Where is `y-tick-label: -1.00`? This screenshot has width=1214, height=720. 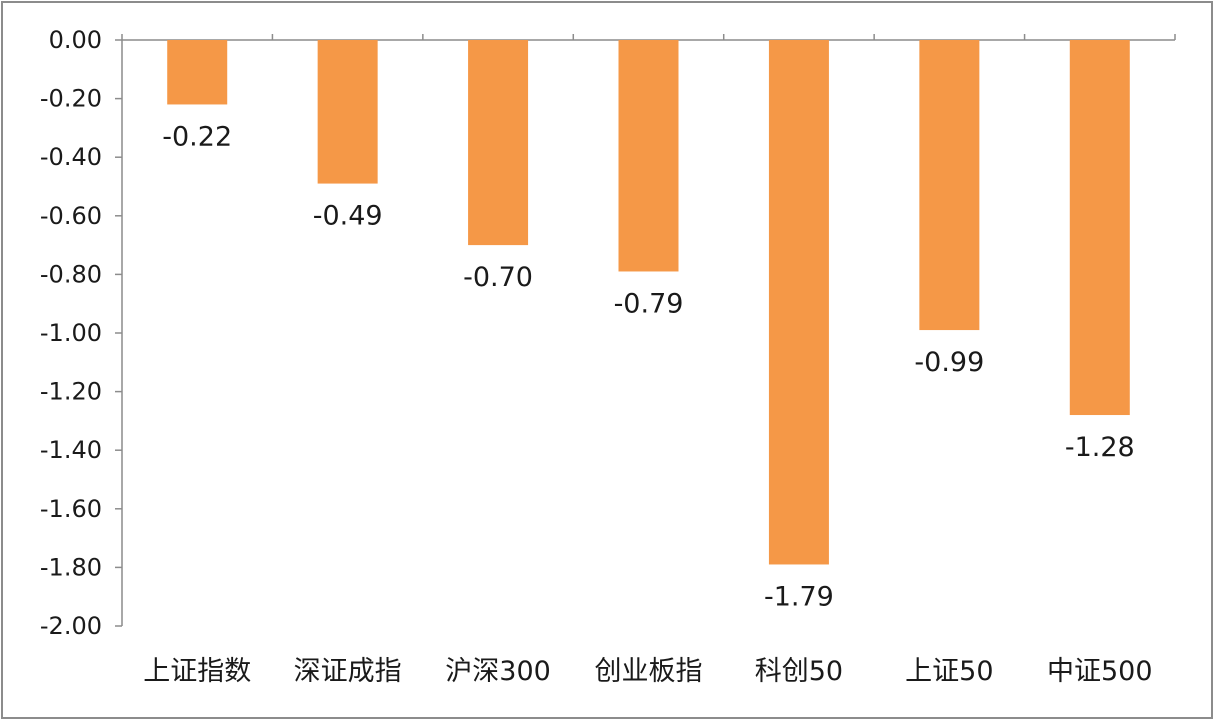 y-tick-label: -1.00 is located at coordinates (71, 333).